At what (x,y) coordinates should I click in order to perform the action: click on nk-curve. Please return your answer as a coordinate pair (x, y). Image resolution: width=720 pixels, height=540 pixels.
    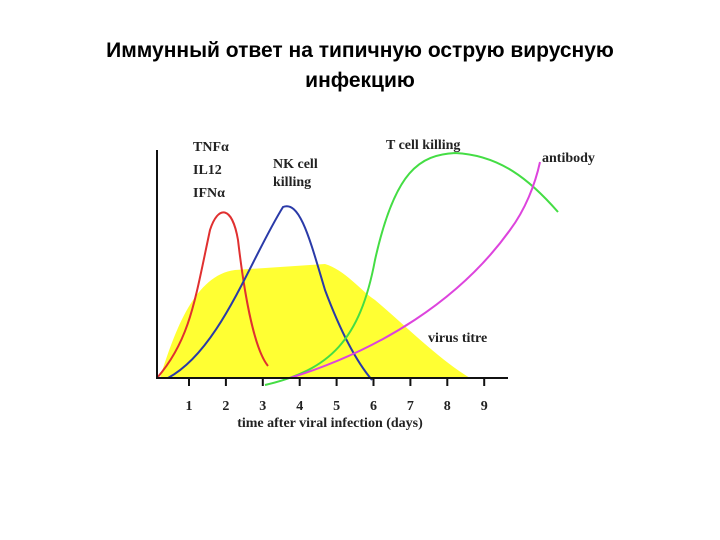
    Looking at the image, I should click on (270, 293).